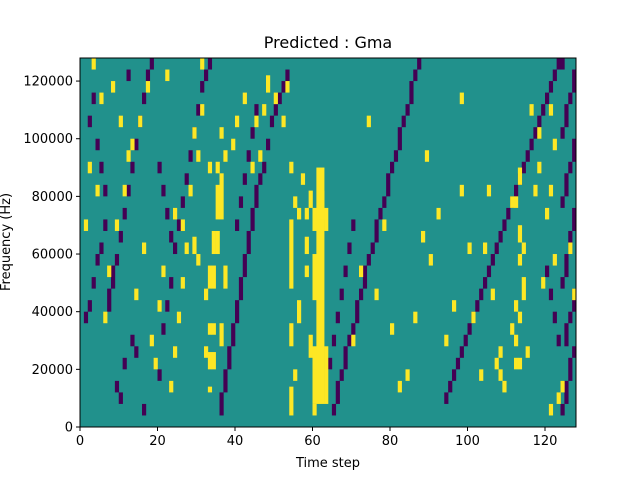  What do you see at coordinates (80, 441) in the screenshot?
I see `x-tick-label: 0` at bounding box center [80, 441].